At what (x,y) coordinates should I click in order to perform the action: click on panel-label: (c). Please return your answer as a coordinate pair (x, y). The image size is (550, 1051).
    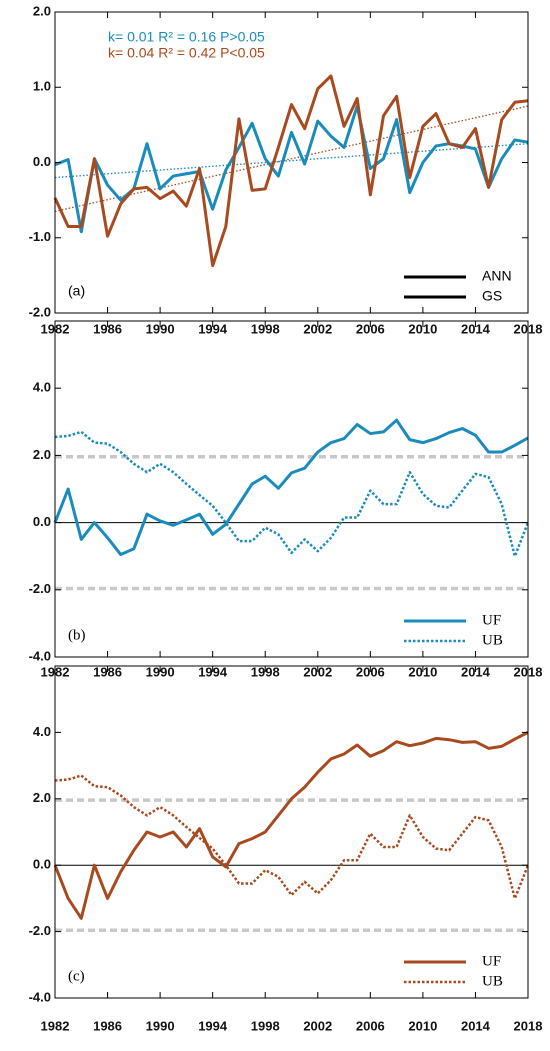
    Looking at the image, I should click on (76, 976).